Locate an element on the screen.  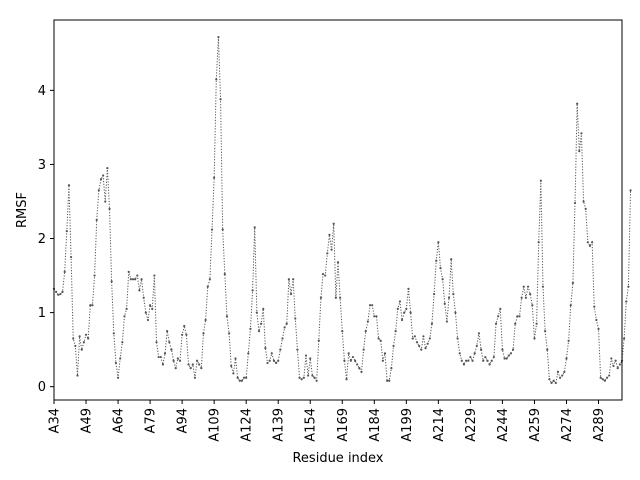
y-axis-label: RMSF is located at coordinates (22, 210).